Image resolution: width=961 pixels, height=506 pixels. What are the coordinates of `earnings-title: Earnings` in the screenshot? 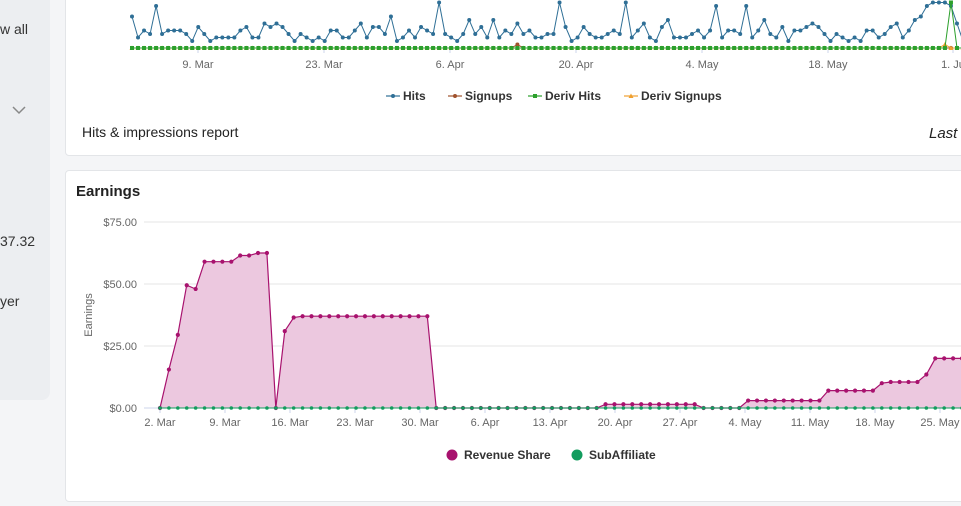 It's located at (108, 191).